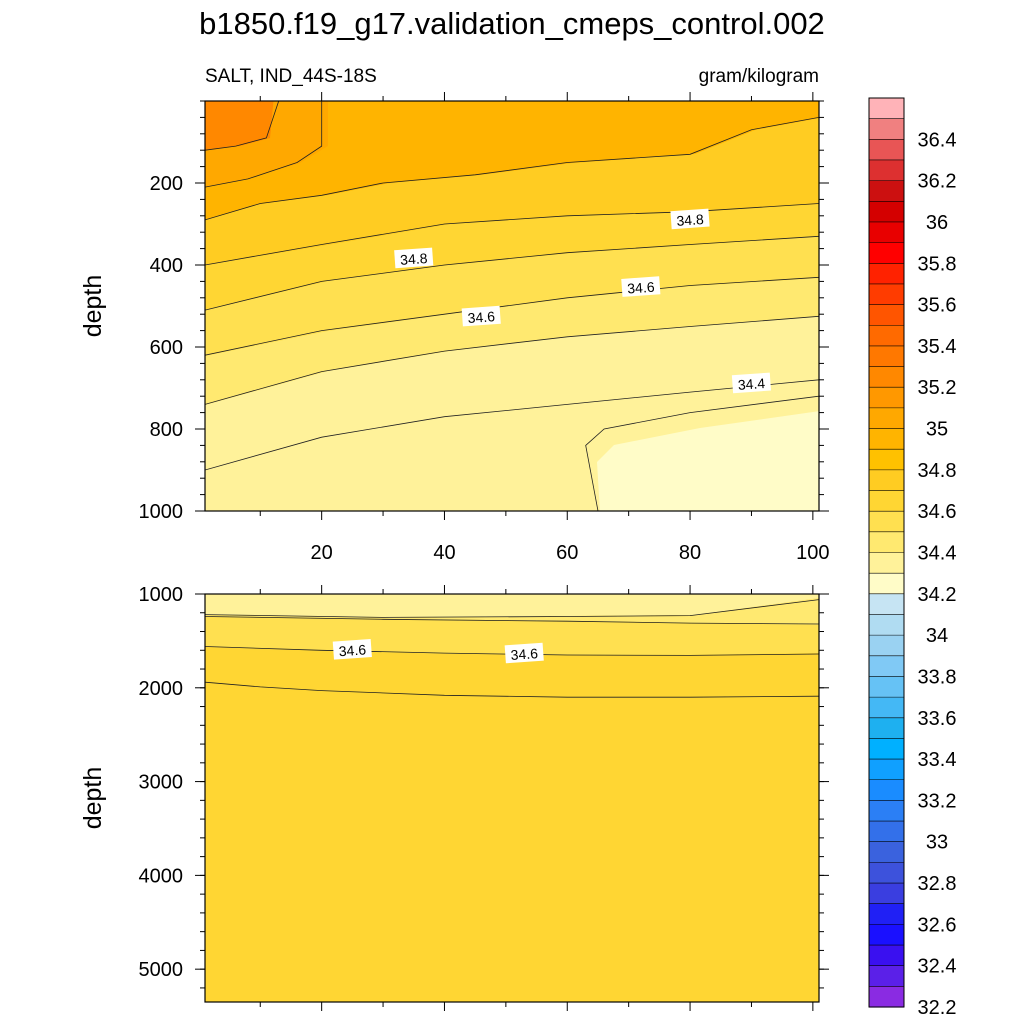  I want to click on colorbar-label: 32.6, so click(937, 925).